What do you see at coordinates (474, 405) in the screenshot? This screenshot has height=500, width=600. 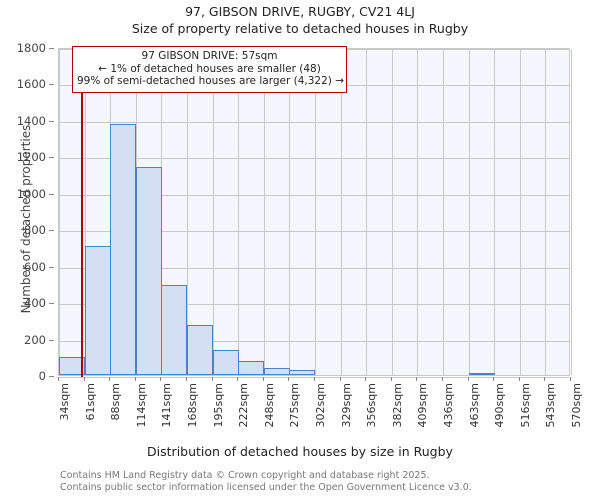 I see `x-axis-tick-label: 463sqm` at bounding box center [474, 405].